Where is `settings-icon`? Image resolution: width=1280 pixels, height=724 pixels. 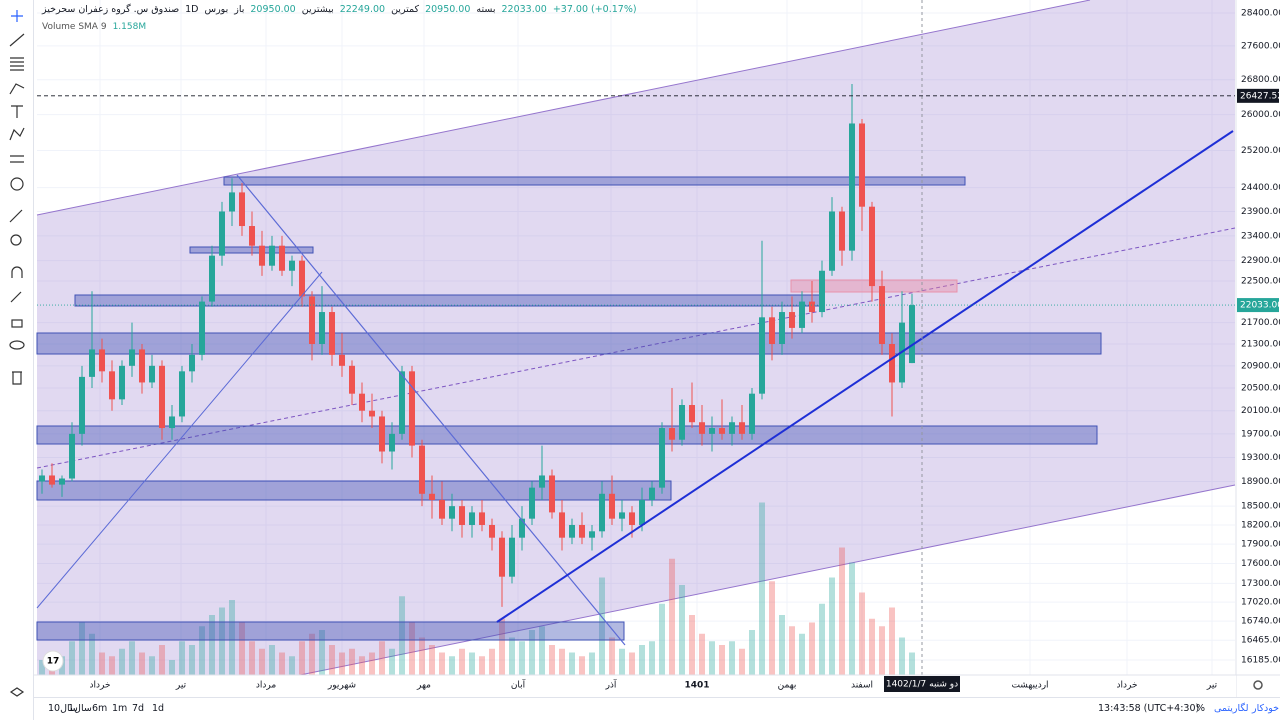
settings-icon is located at coordinates (1258, 685).